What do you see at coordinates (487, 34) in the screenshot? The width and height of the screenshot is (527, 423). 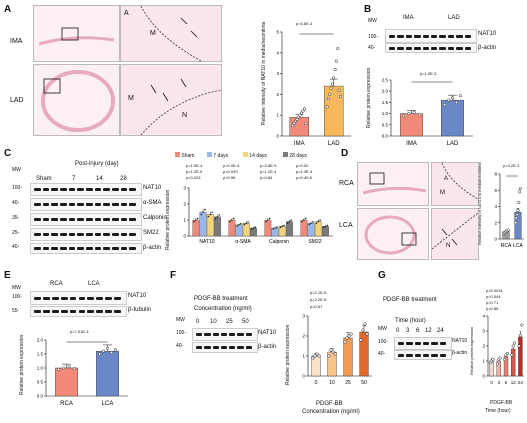 I see `b-protein-nat10: NAT10` at bounding box center [487, 34].